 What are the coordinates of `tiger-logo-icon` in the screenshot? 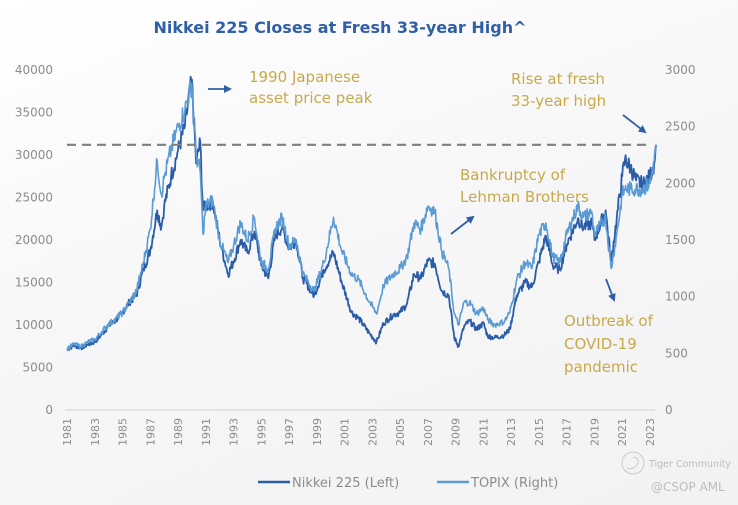 It's located at (633, 463).